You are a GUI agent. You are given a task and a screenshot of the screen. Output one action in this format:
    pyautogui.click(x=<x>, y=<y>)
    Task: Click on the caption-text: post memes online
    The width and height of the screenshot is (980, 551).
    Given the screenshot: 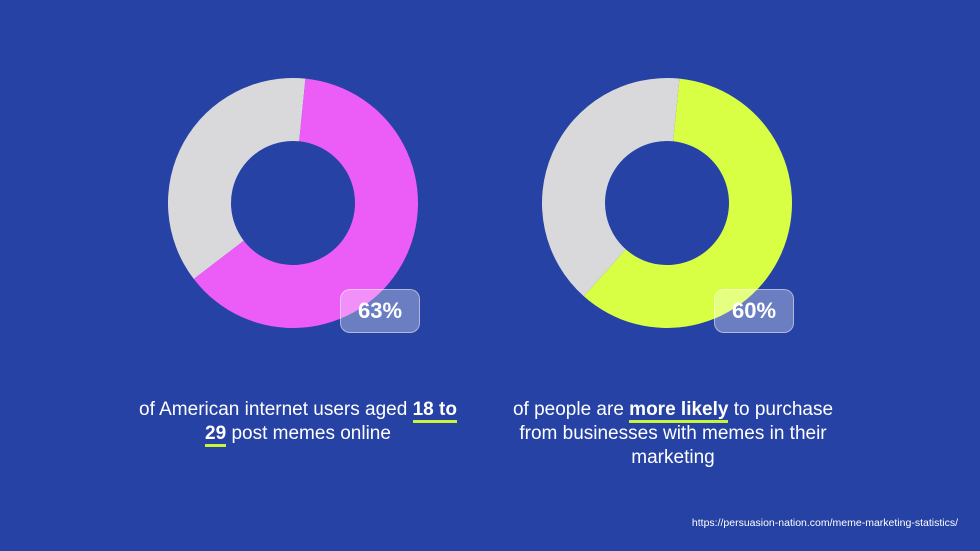 What is the action you would take?
    pyautogui.click(x=308, y=433)
    